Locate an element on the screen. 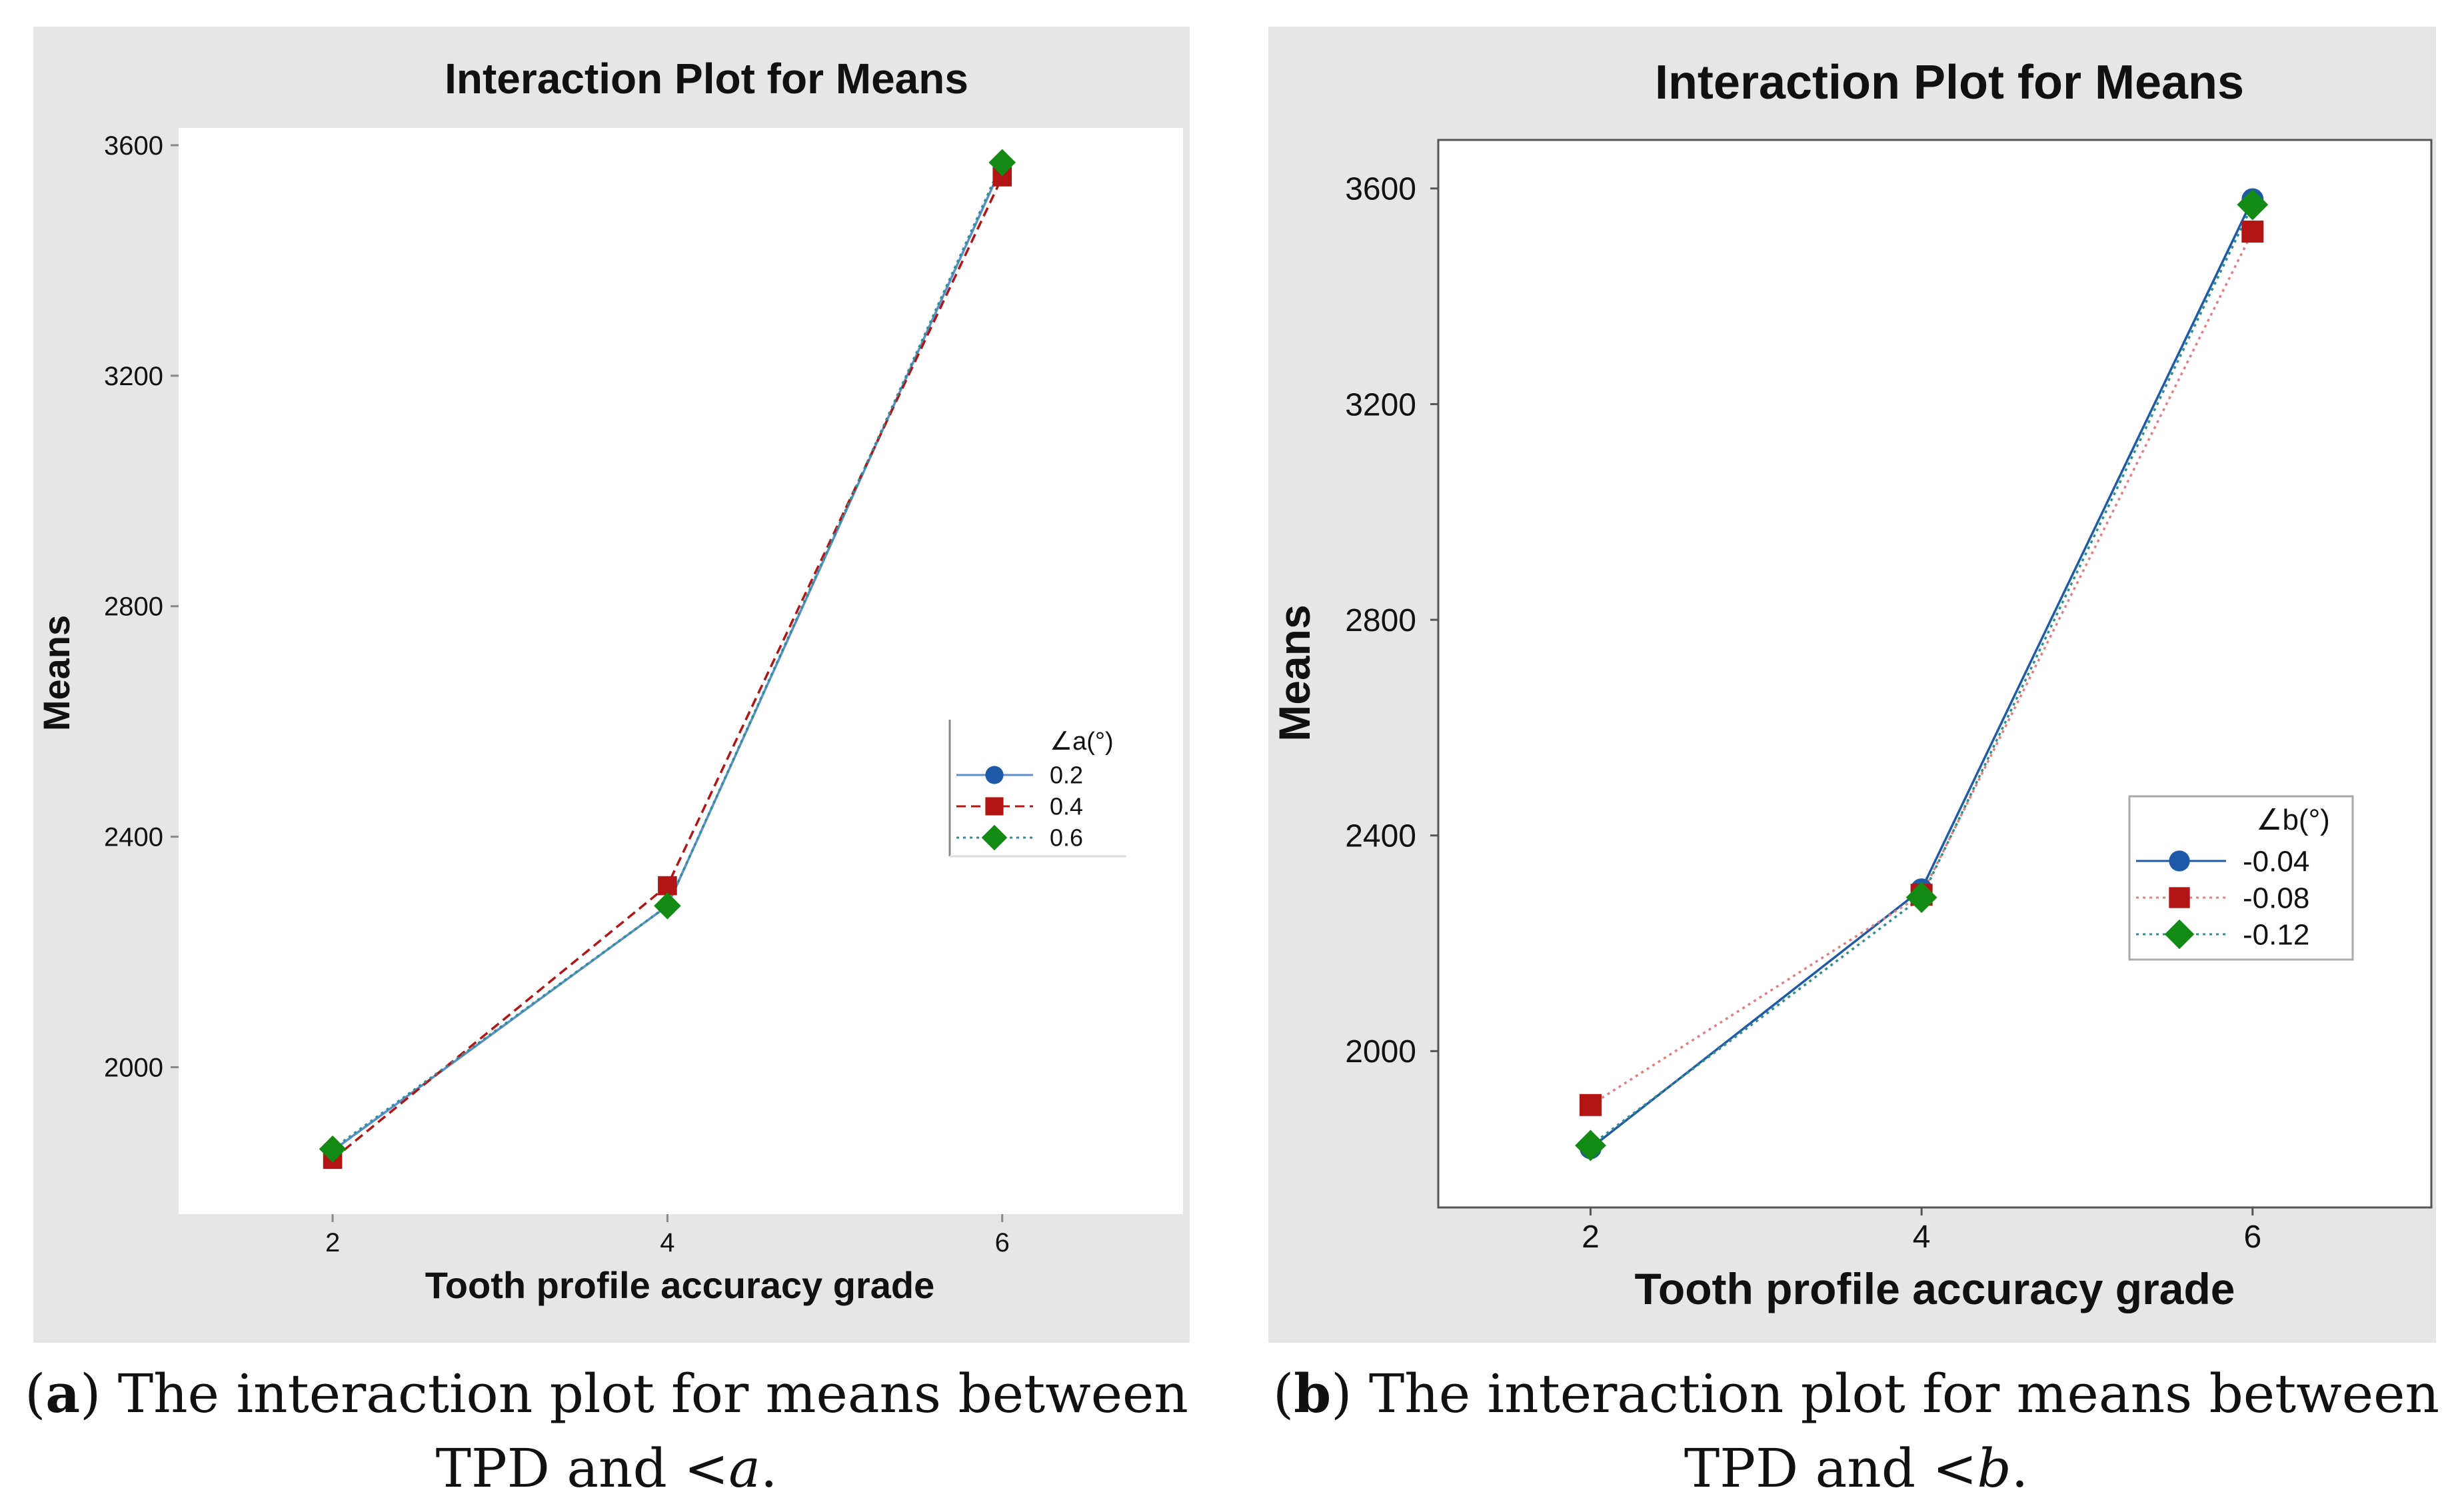 The height and width of the screenshot is (1512, 2454). caption-b-end: . is located at coordinates (2020, 1468).